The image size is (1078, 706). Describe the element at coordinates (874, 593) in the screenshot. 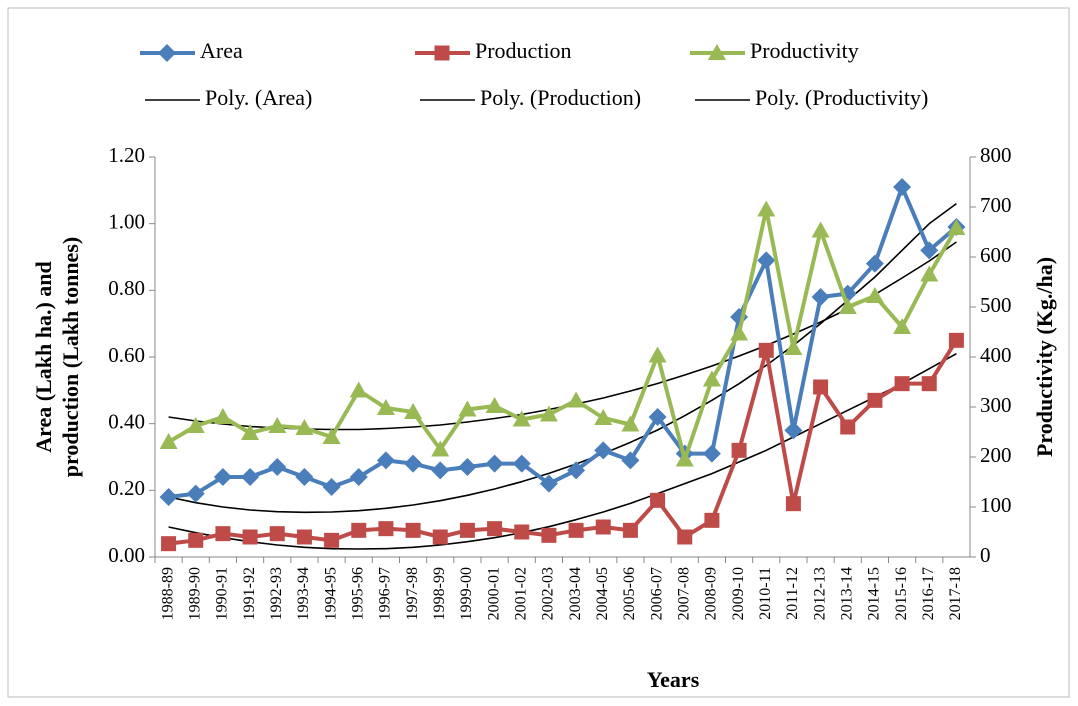

I see `x-tick-label: 2014-15` at that location.